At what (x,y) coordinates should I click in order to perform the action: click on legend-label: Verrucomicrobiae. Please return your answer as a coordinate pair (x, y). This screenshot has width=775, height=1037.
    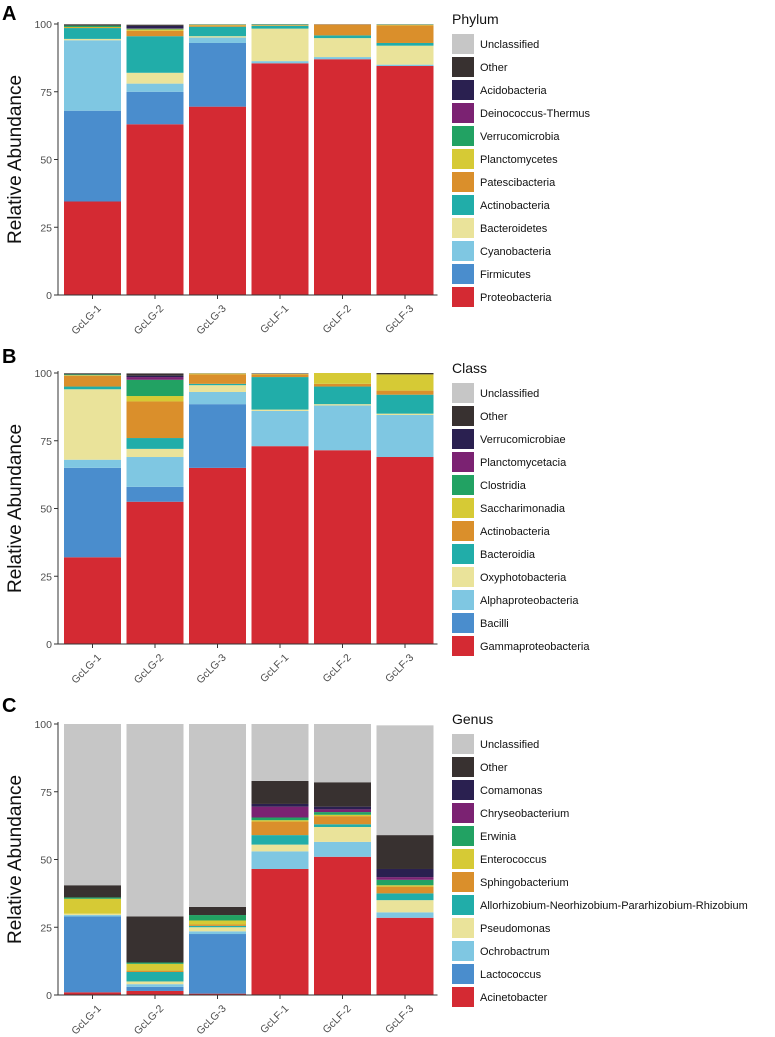
    Looking at the image, I should click on (523, 440).